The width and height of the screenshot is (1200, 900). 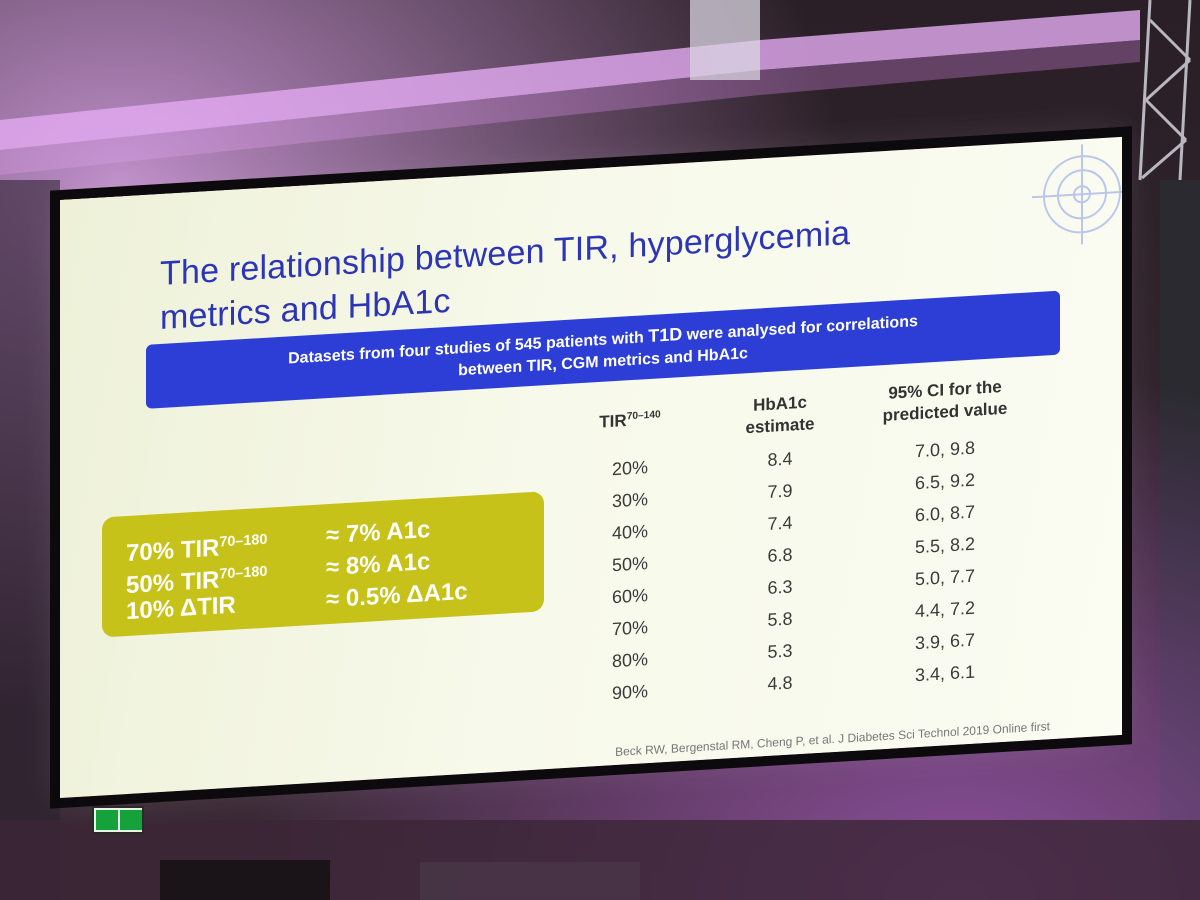 What do you see at coordinates (780, 587) in the screenshot?
I see `table-cell-hba1c: 6.3` at bounding box center [780, 587].